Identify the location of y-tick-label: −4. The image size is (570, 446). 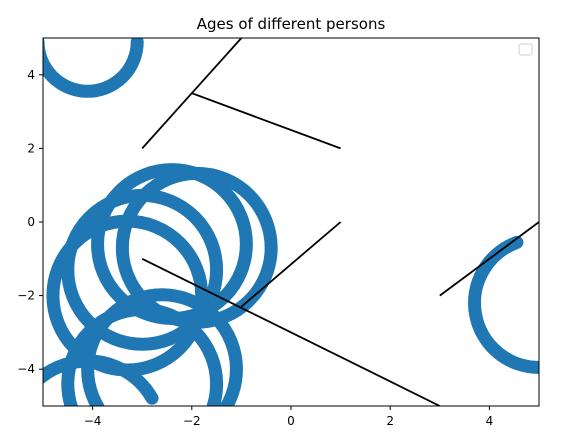
(26, 369).